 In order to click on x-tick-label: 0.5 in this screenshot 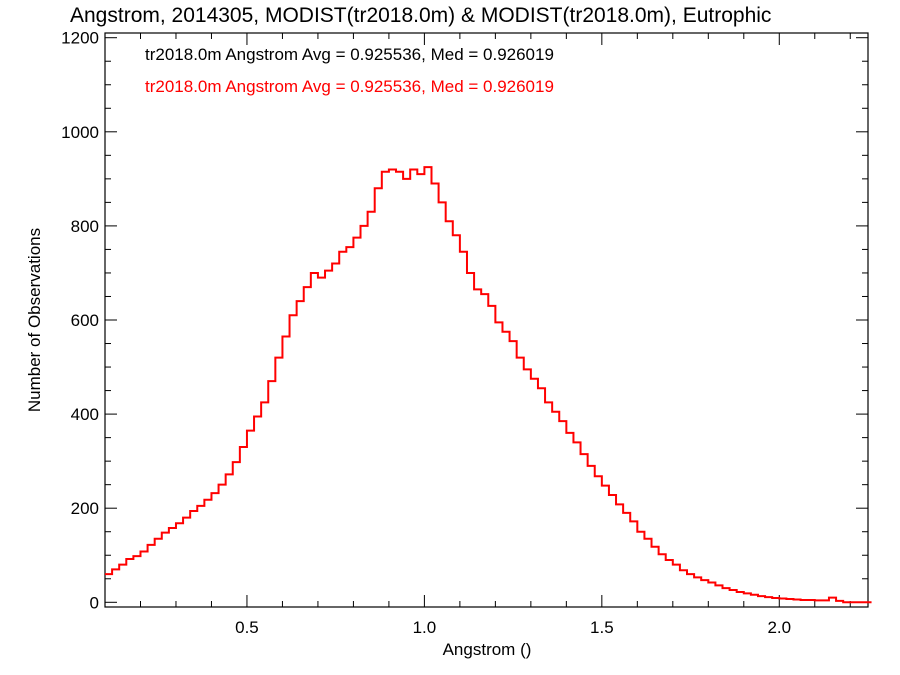, I will do `click(247, 627)`.